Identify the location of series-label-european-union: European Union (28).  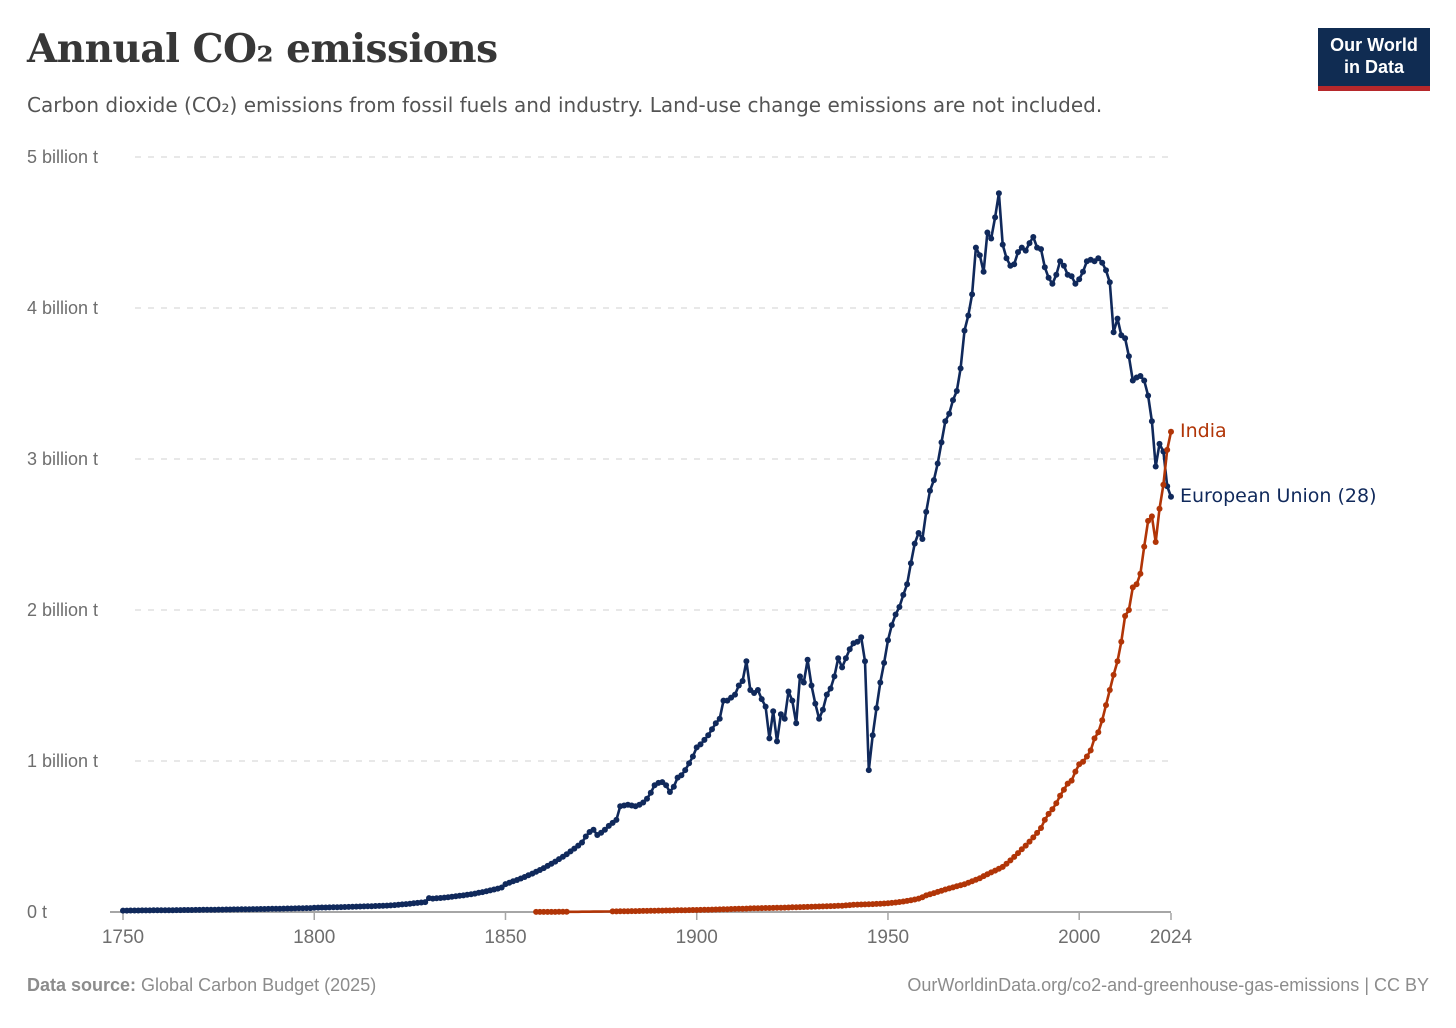
(1278, 495).